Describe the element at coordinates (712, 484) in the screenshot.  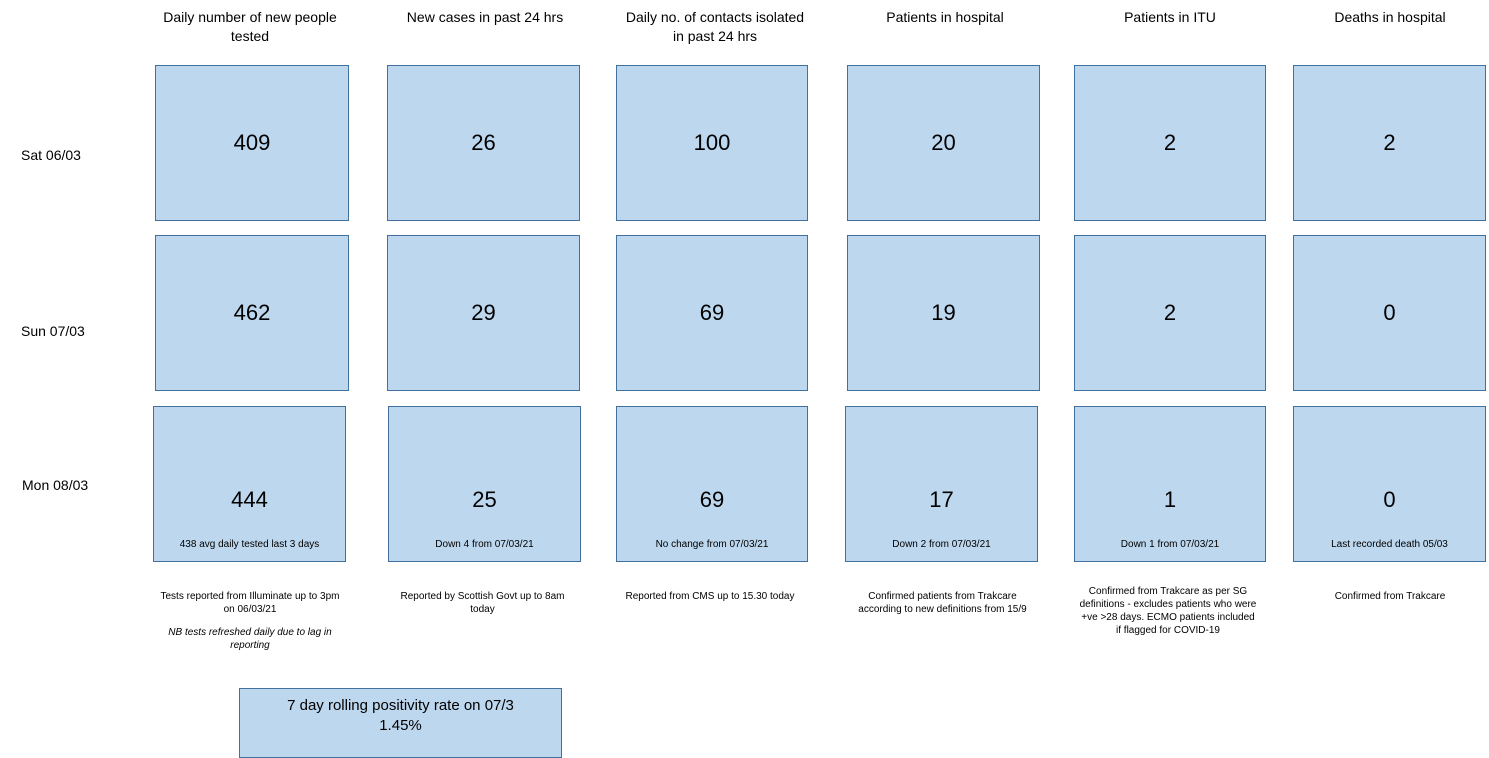
I see `tile-mon-contacts: 69 No change from 07/03/21` at that location.